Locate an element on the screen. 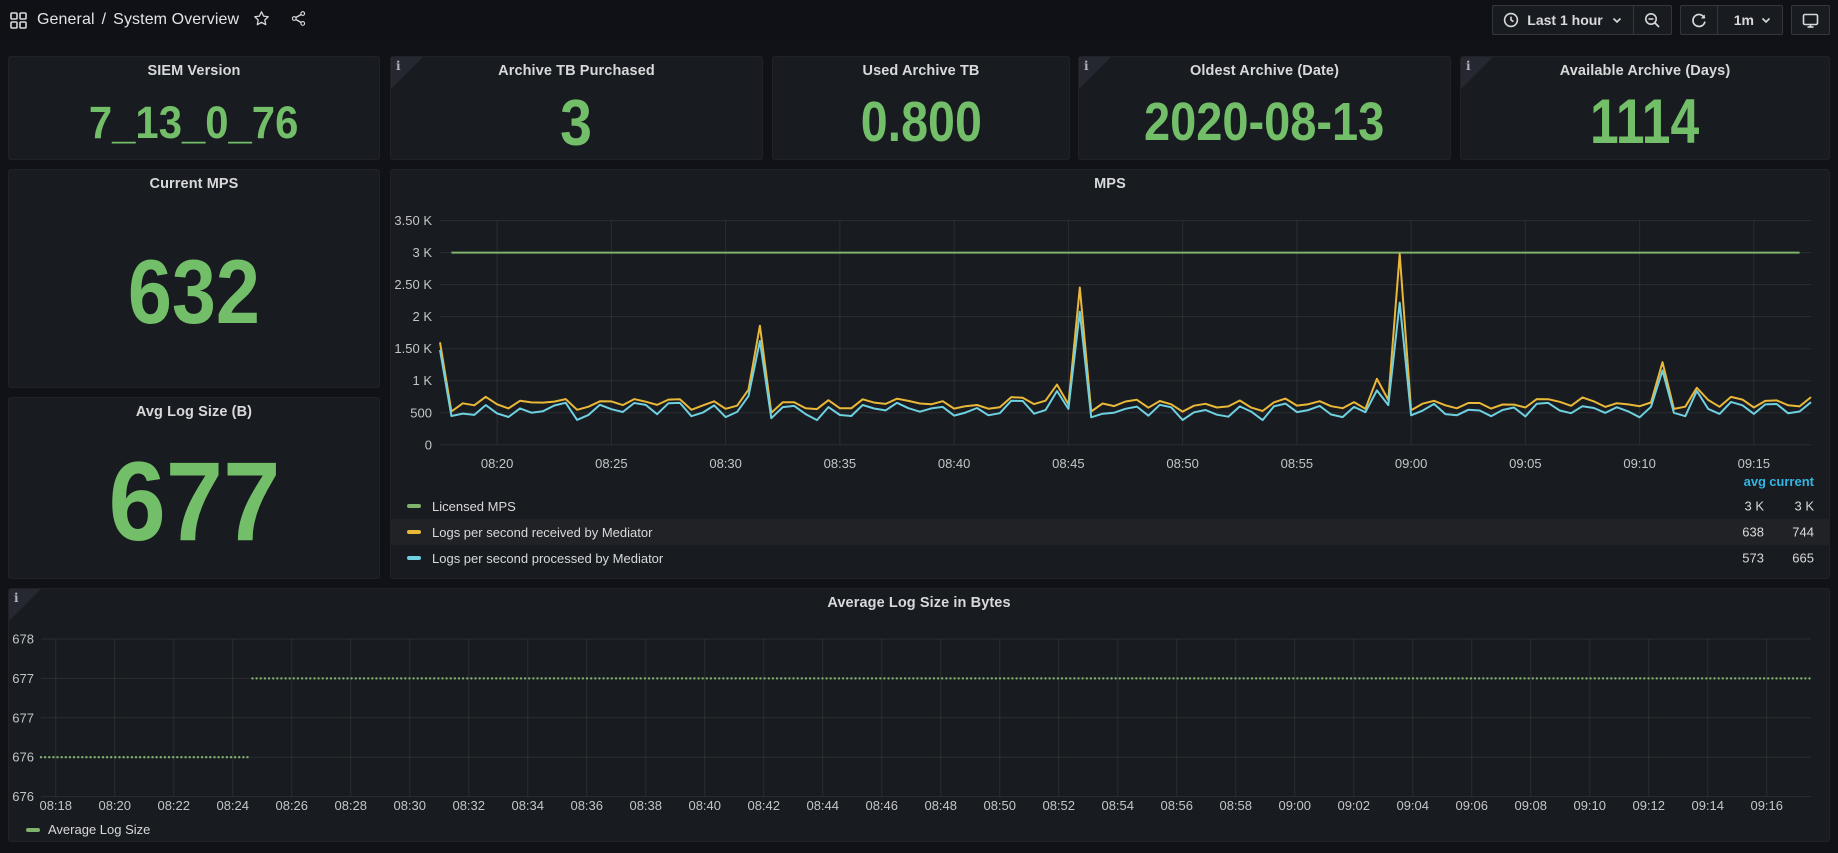 This screenshot has height=853, width=1838. panel-title: Used Archive TB is located at coordinates (921, 71).